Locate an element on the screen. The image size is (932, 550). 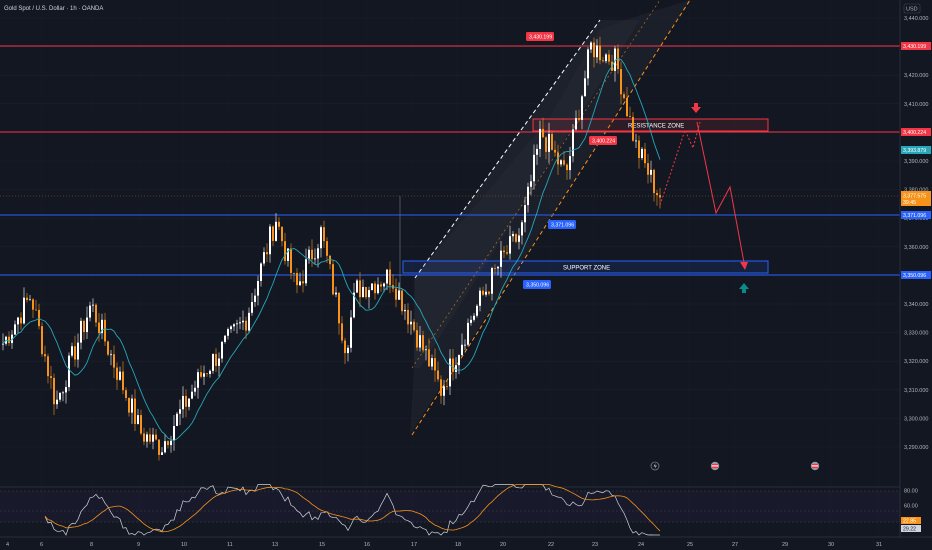
svg-text: 39:45 is located at coordinates (909, 203).